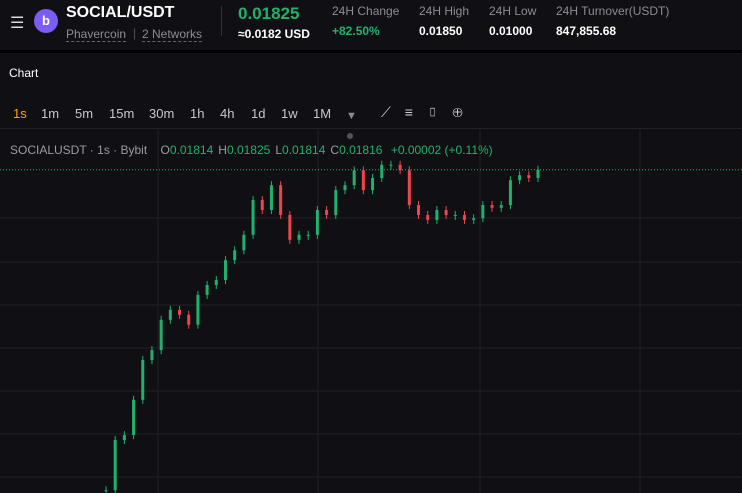 The width and height of the screenshot is (742, 493). What do you see at coordinates (258, 113) in the screenshot?
I see `interval-button: 1d` at bounding box center [258, 113].